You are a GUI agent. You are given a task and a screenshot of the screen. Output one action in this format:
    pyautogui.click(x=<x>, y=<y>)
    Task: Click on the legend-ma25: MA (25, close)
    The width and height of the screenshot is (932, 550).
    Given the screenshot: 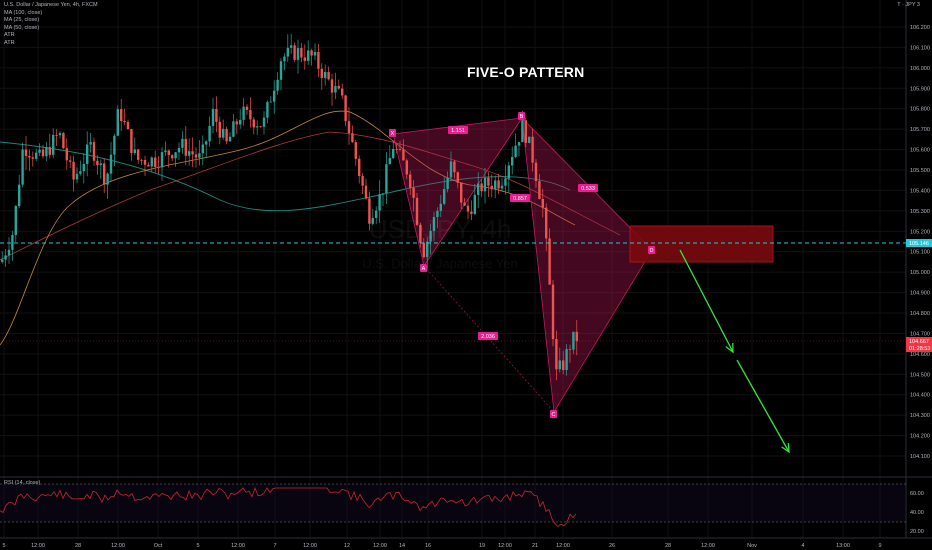 What is the action you would take?
    pyautogui.click(x=22, y=20)
    